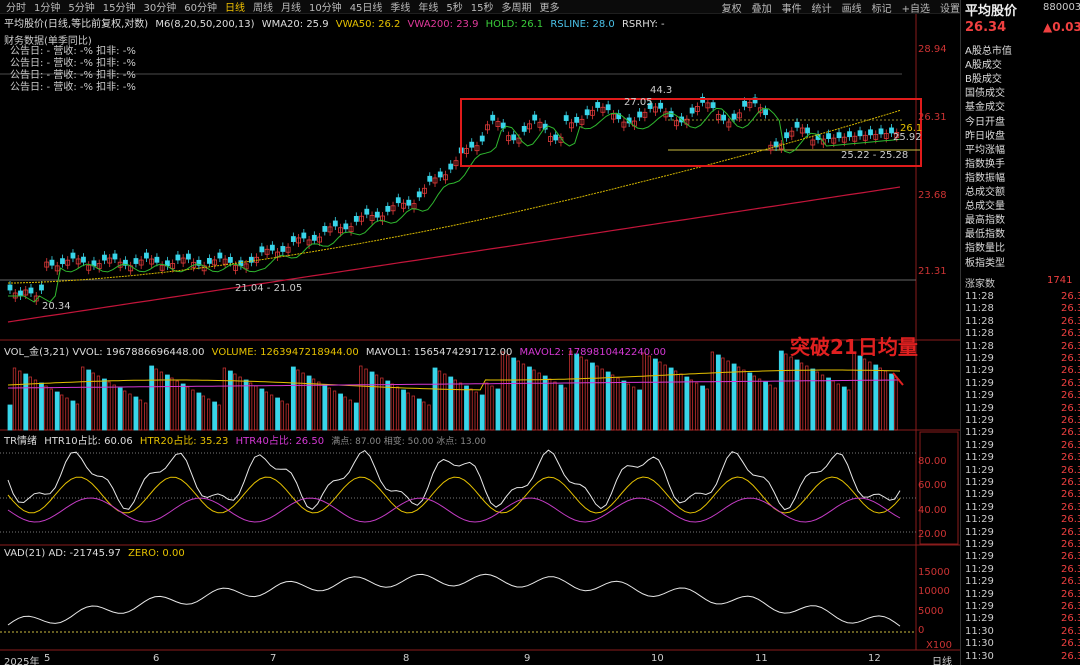  Describe the element at coordinates (160, 8) in the screenshot. I see `period-4: 30分钟` at that location.